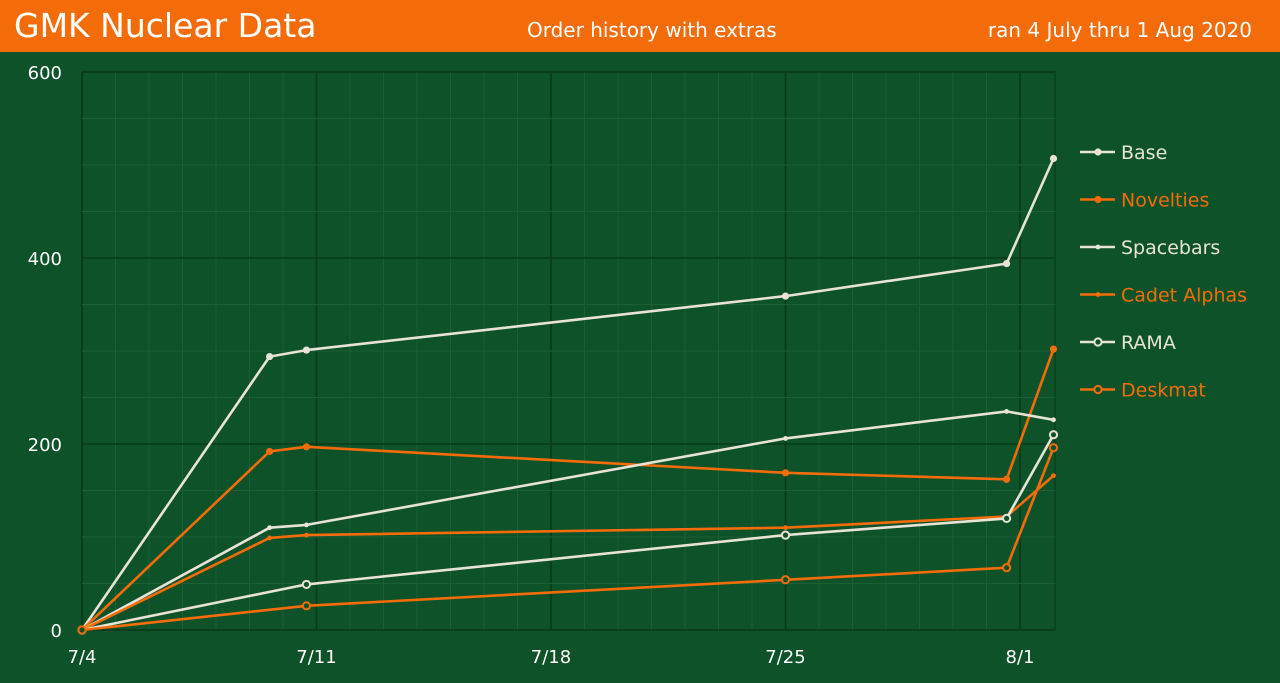 The width and height of the screenshot is (1280, 683). I want to click on y-tick-label: 0, so click(56, 631).